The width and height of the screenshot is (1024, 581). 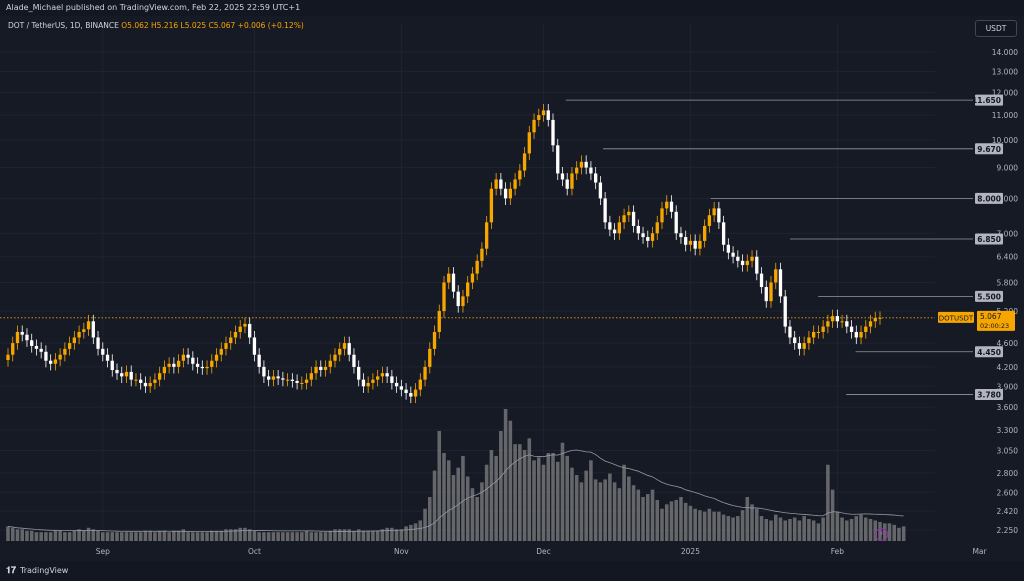 What do you see at coordinates (996, 28) in the screenshot?
I see `currency-button: USDT` at bounding box center [996, 28].